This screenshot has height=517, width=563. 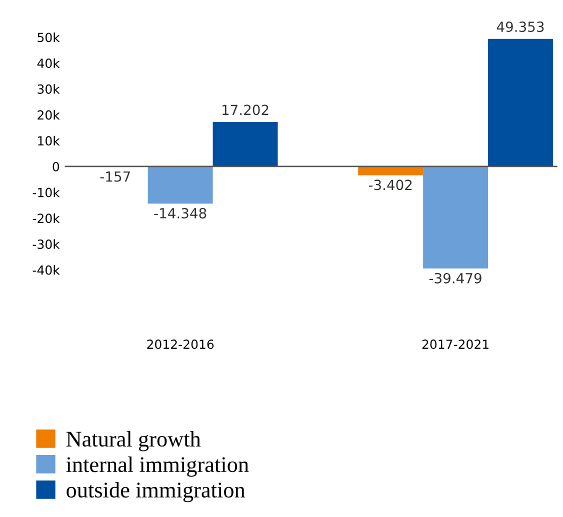 I want to click on y-tick-label: -10k, so click(x=46, y=193).